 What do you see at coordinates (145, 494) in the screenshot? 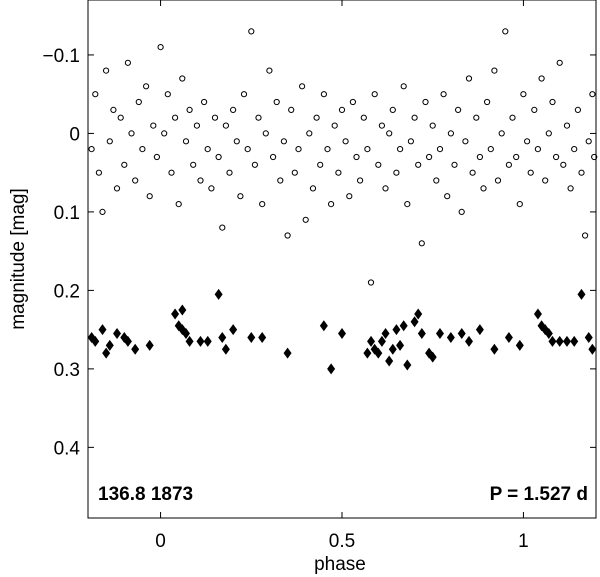
I see `annotation-left: 136.8 1873` at bounding box center [145, 494].